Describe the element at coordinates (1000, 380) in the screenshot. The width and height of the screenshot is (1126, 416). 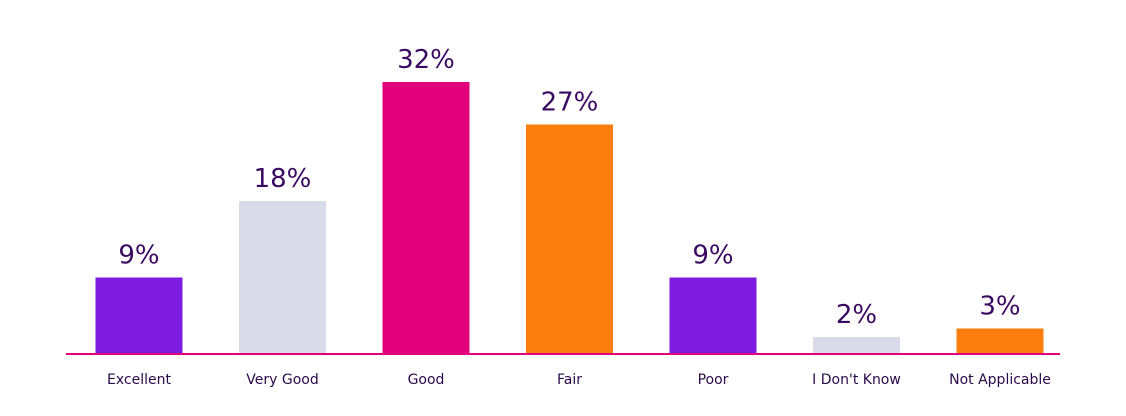
I see `category-label-not-applicable: Not Applicable` at that location.